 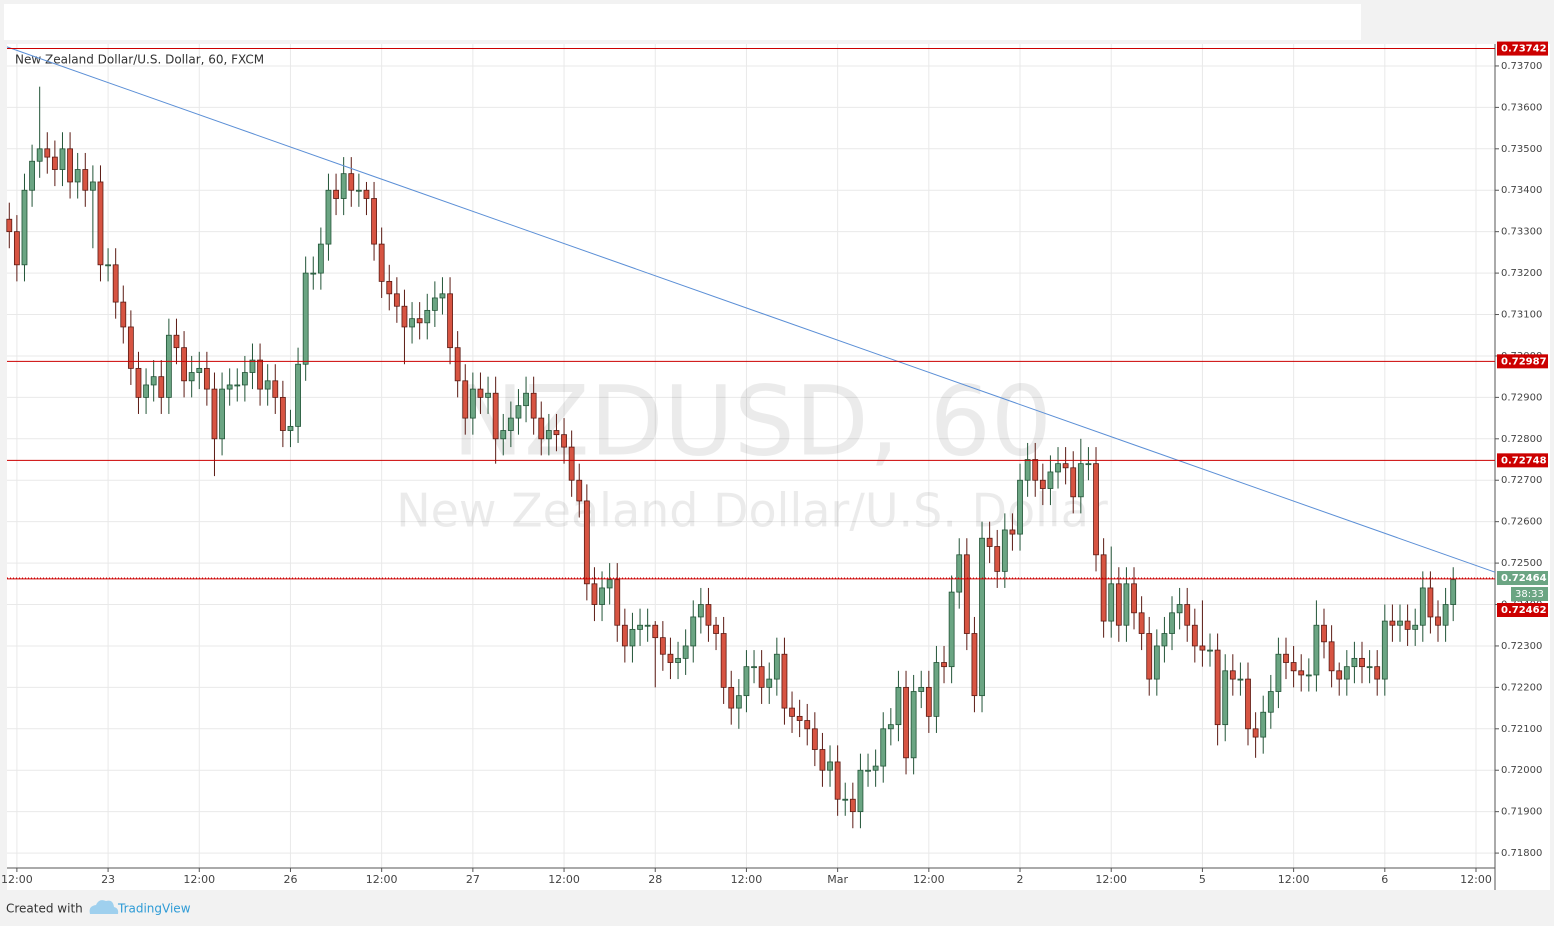 What do you see at coordinates (1384, 879) in the screenshot?
I see `x-tick-label: 6` at bounding box center [1384, 879].